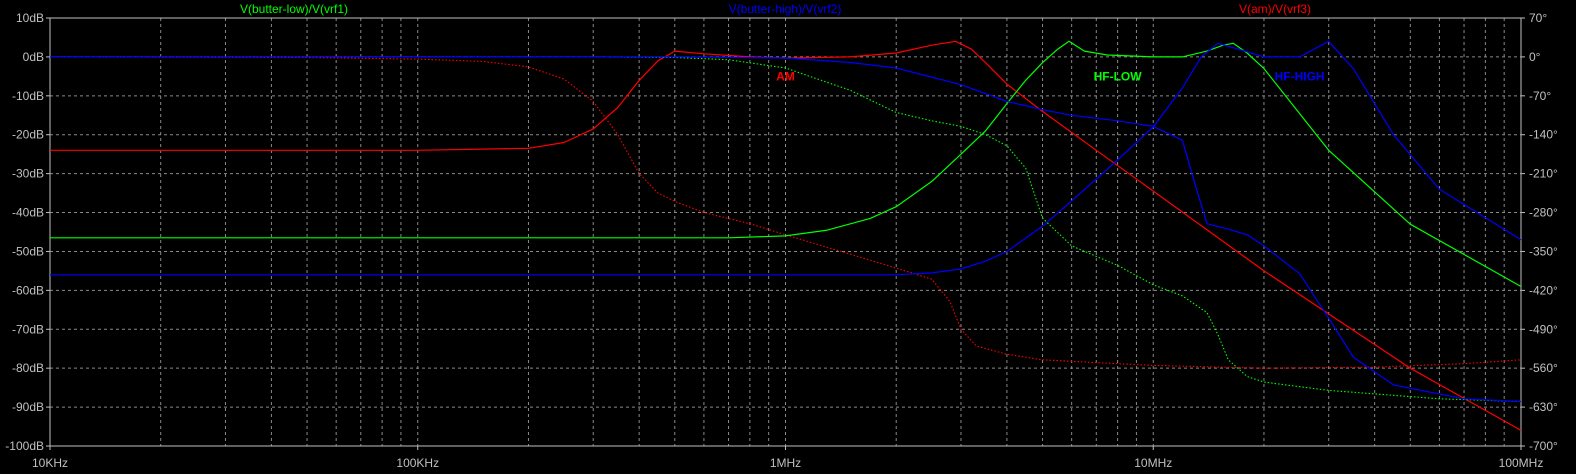 This screenshot has width=1576, height=474. Describe the element at coordinates (1543, 446) in the screenshot. I see `y-right-tick-label: -700°` at that location.